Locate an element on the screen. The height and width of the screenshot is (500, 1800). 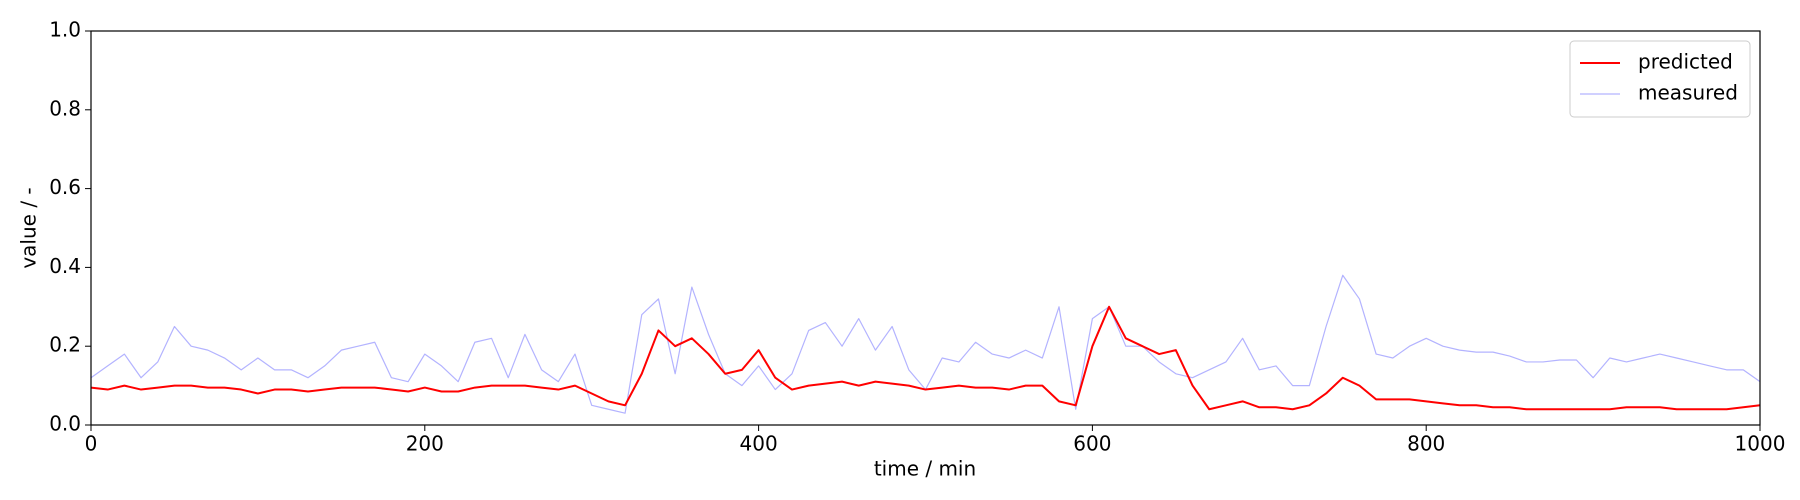
y-tick-label: 0.6 is located at coordinates (65, 187).